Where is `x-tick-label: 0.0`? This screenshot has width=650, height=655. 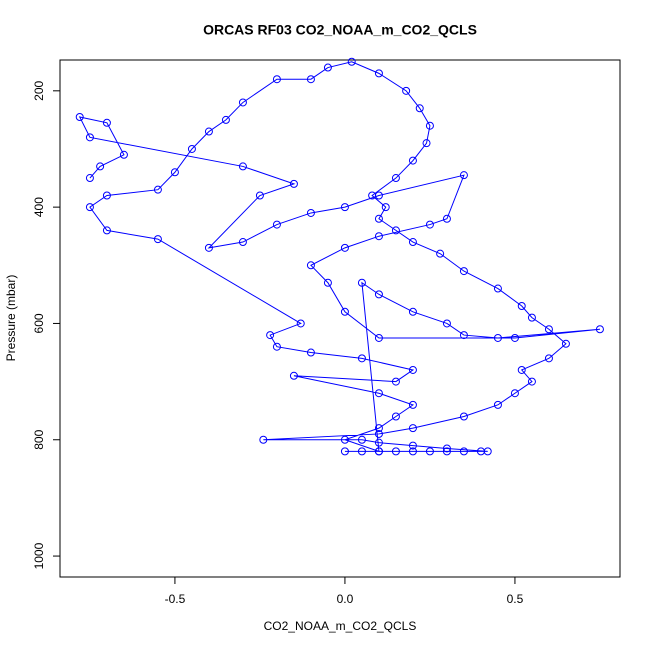
x-tick-label: 0.0 is located at coordinates (345, 599).